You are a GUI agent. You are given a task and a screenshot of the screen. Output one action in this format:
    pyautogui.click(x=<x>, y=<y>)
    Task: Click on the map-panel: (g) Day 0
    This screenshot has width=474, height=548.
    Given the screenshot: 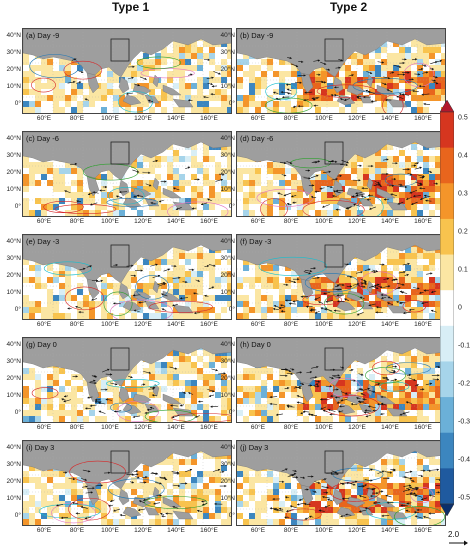 What is the action you would take?
    pyautogui.click(x=127, y=380)
    